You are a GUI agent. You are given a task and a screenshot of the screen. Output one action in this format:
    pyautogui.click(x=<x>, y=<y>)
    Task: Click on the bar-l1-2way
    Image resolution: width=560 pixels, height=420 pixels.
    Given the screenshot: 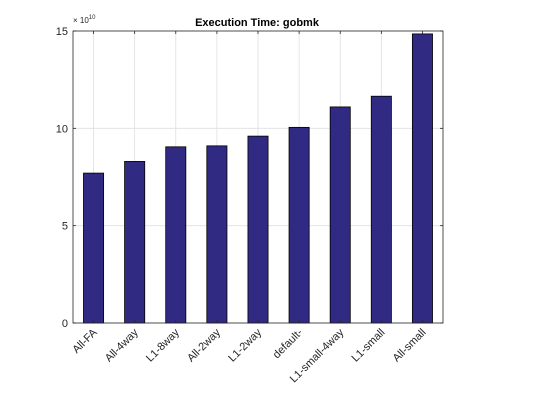 What is the action you would take?
    pyautogui.click(x=258, y=229)
    